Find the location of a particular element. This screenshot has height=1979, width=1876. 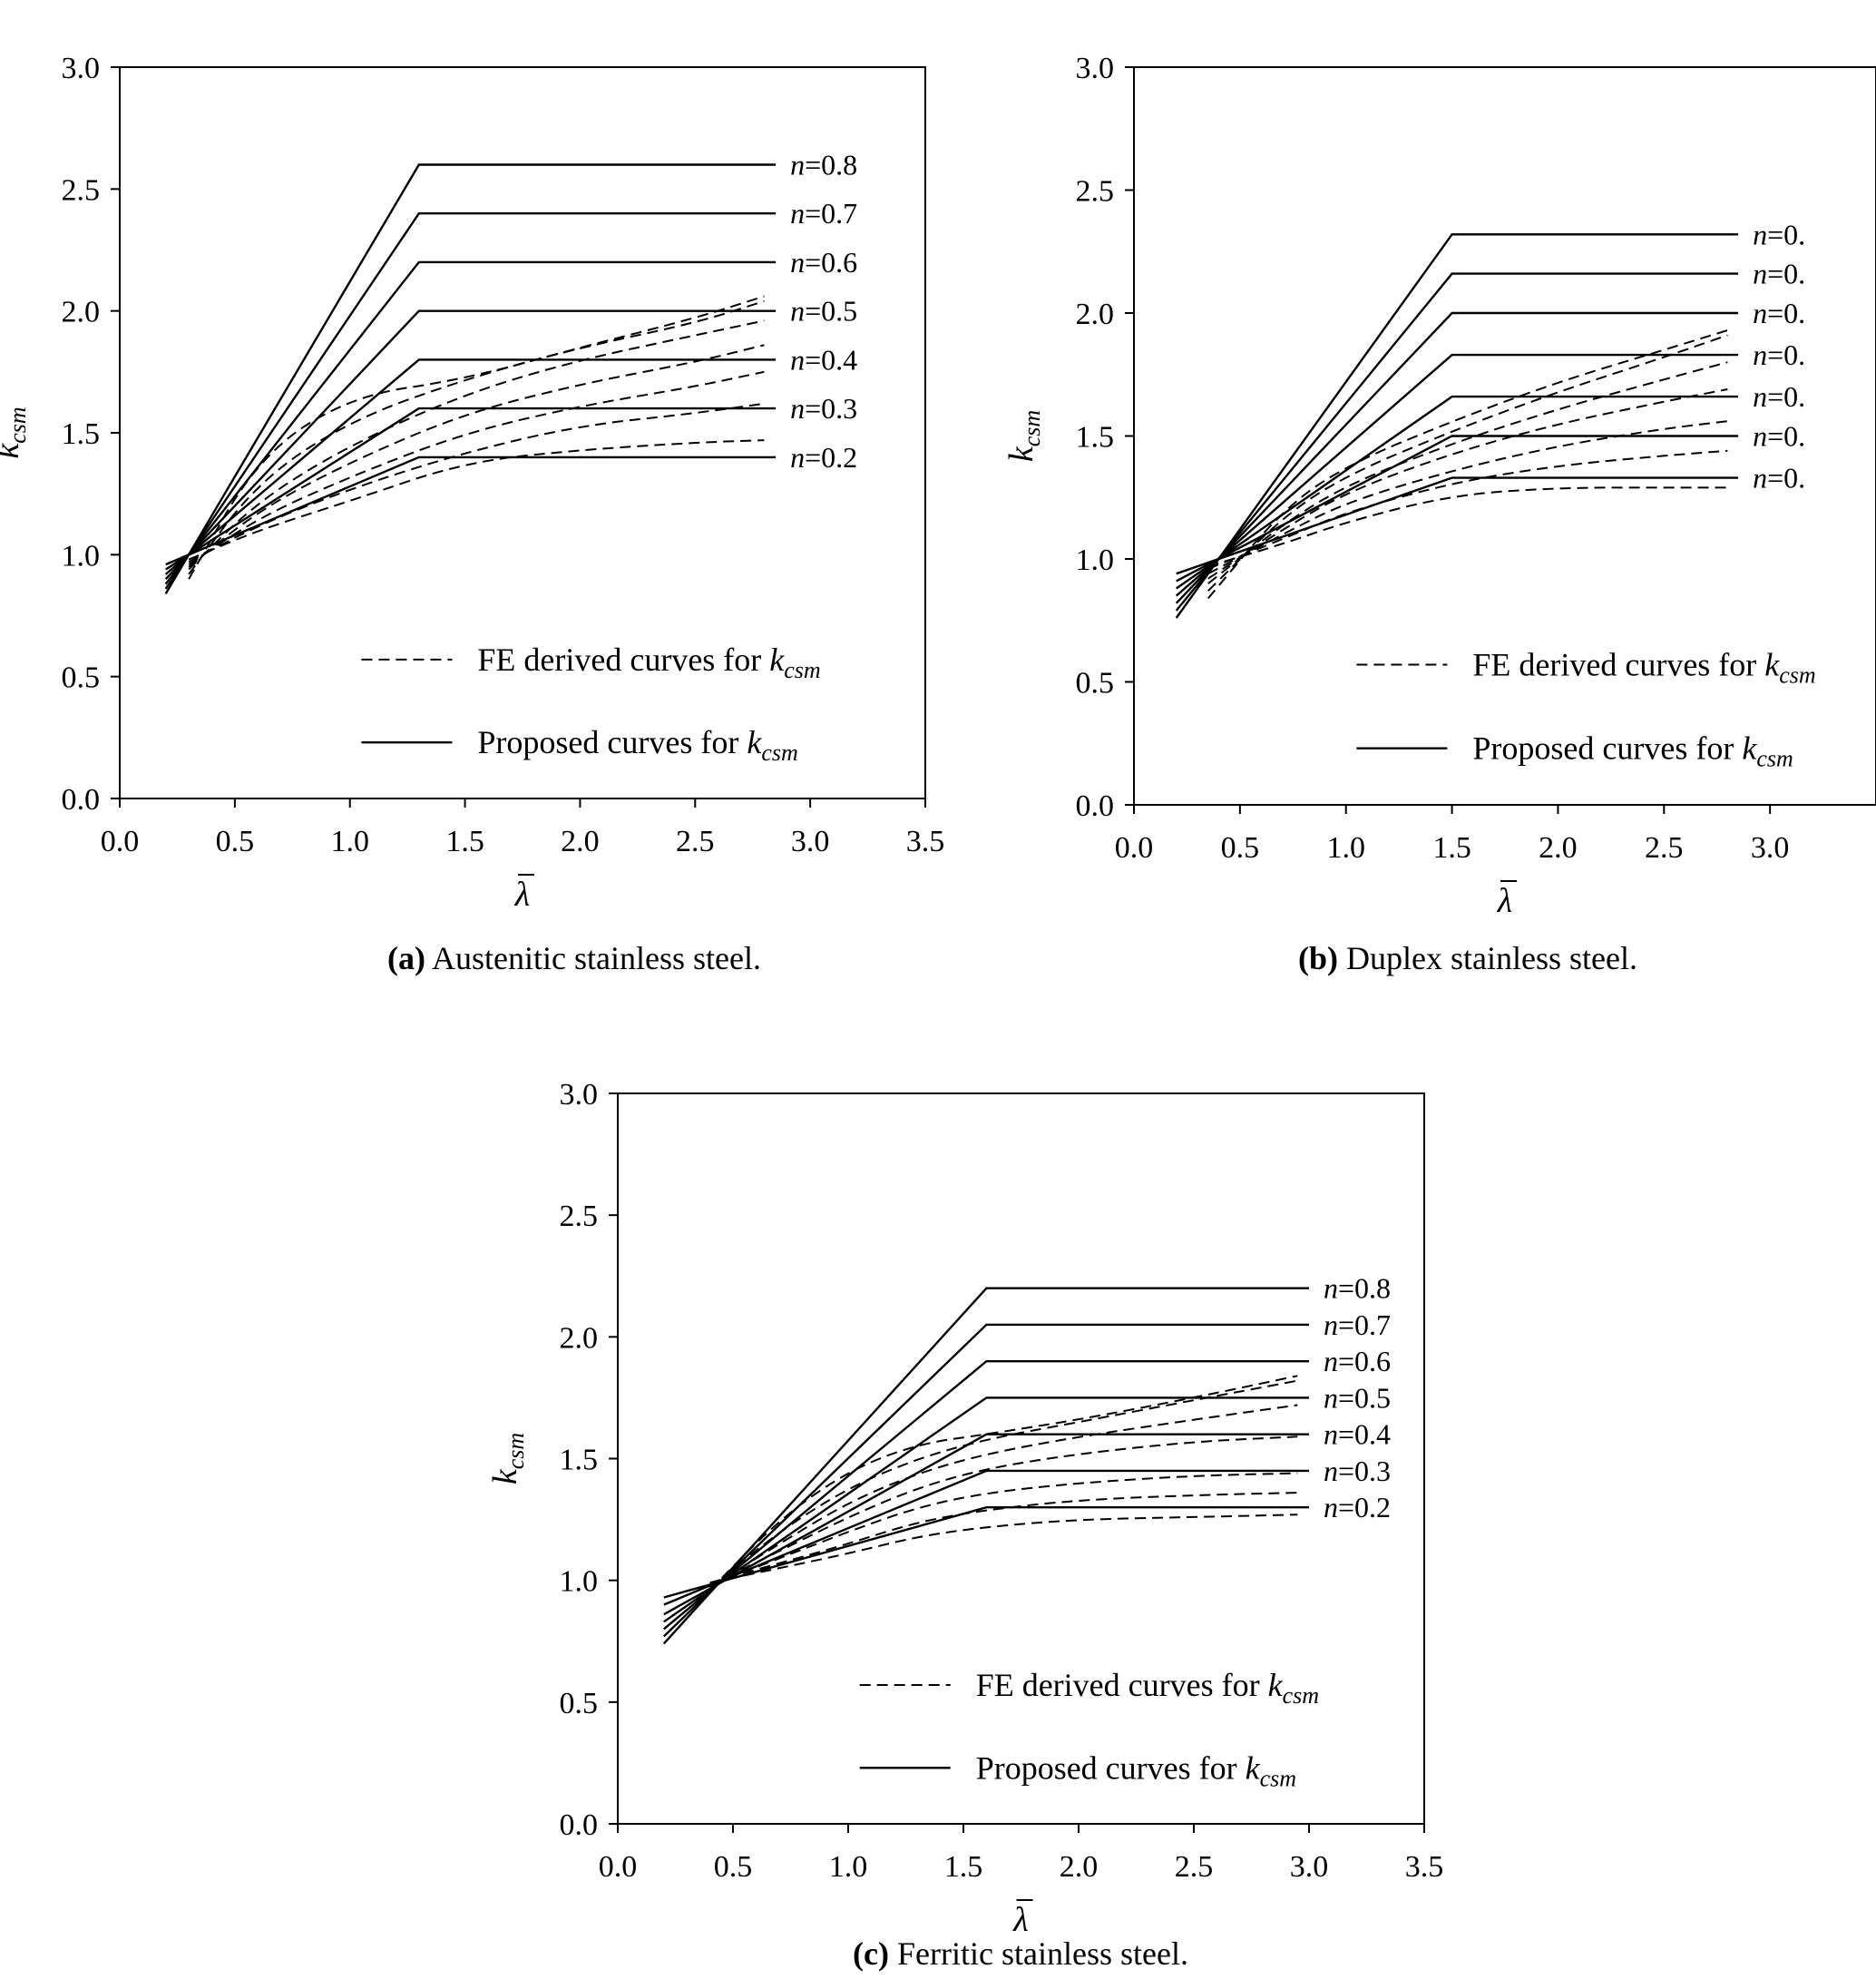

x-tick-label: 1.5 is located at coordinates (464, 841).